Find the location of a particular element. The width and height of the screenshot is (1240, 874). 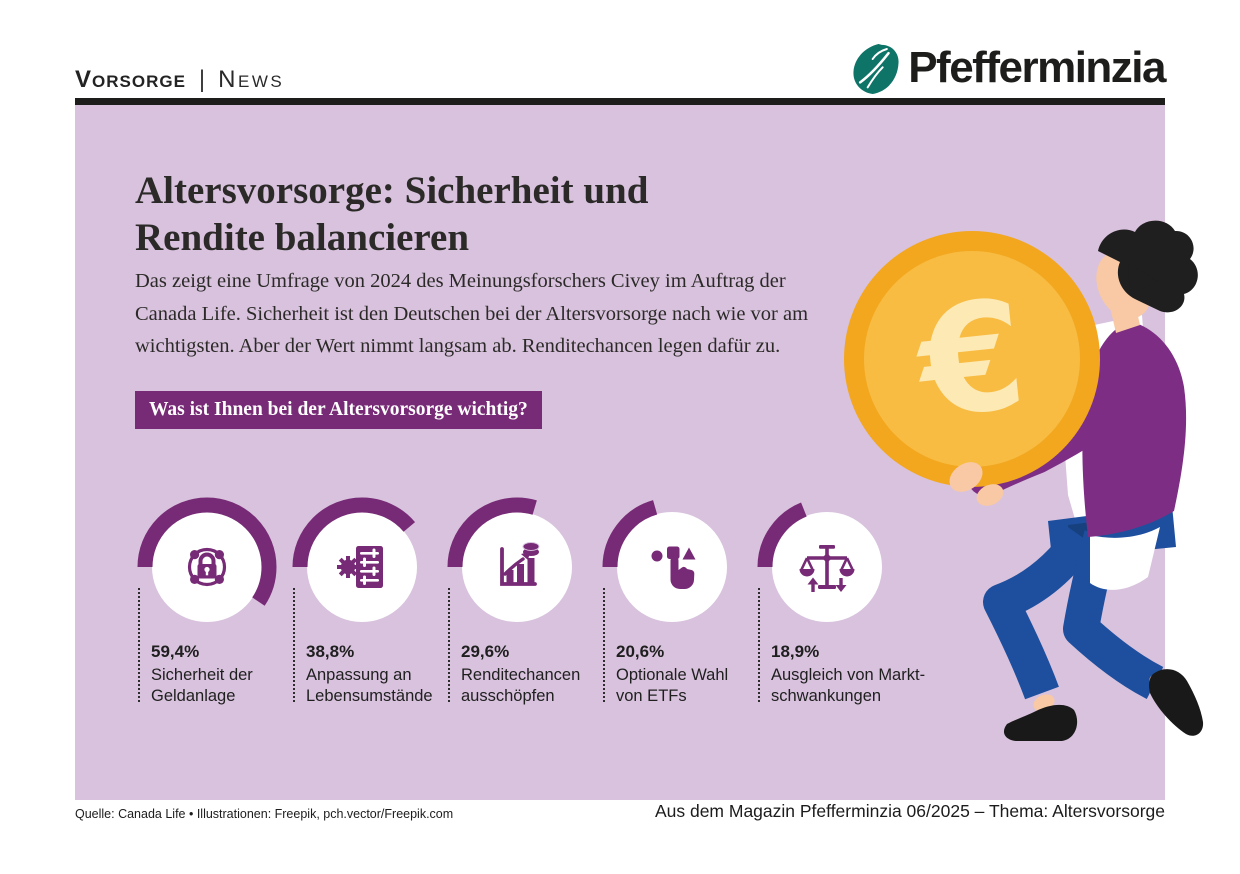

hair is located at coordinates (1148, 266).